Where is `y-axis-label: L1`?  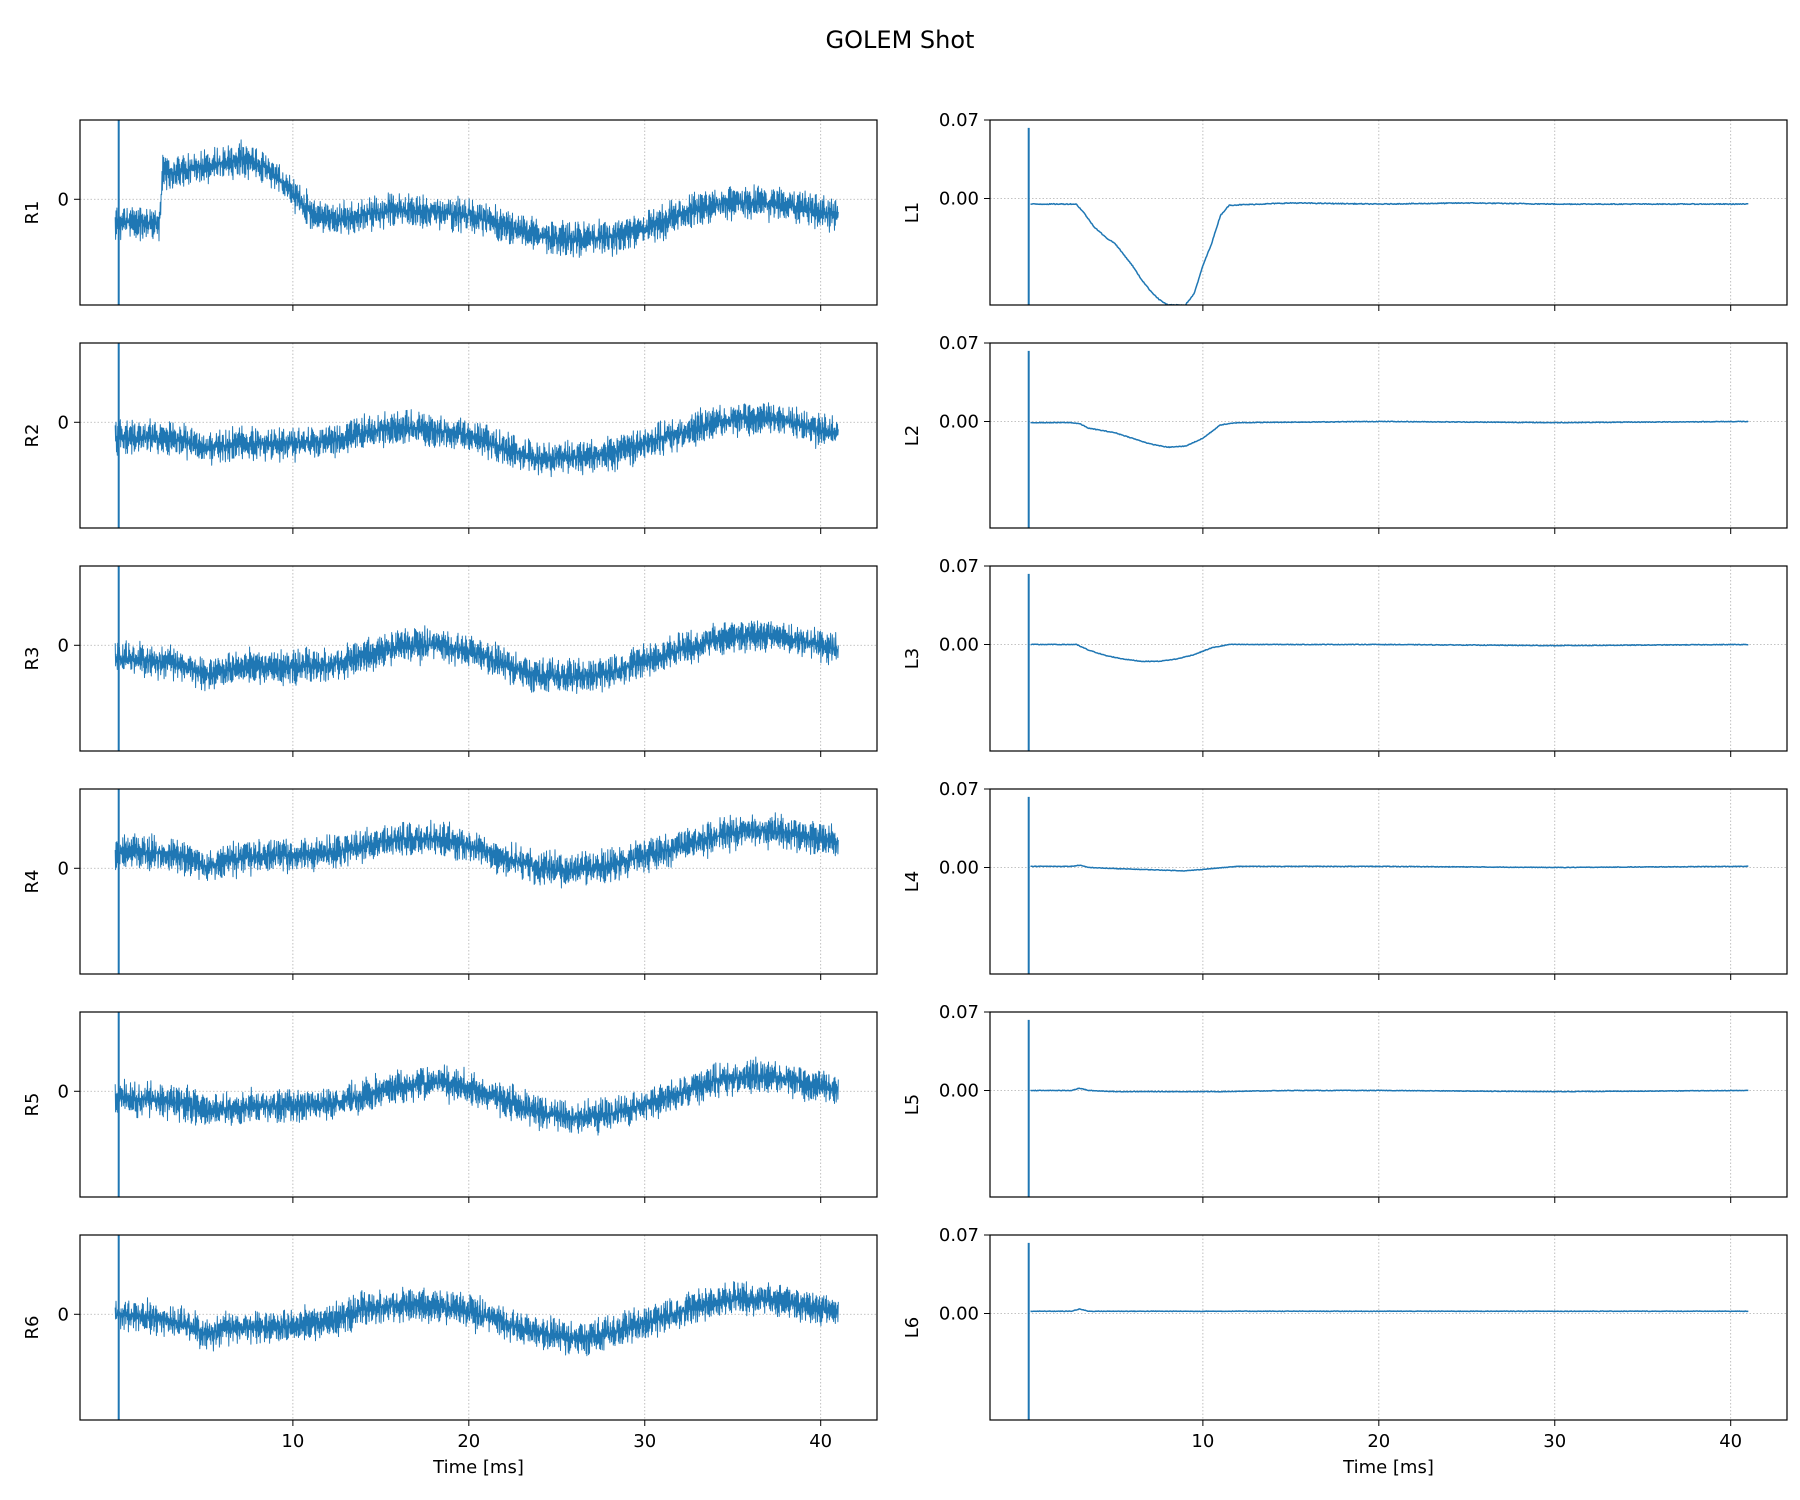
y-axis-label: L1 is located at coordinates (912, 212).